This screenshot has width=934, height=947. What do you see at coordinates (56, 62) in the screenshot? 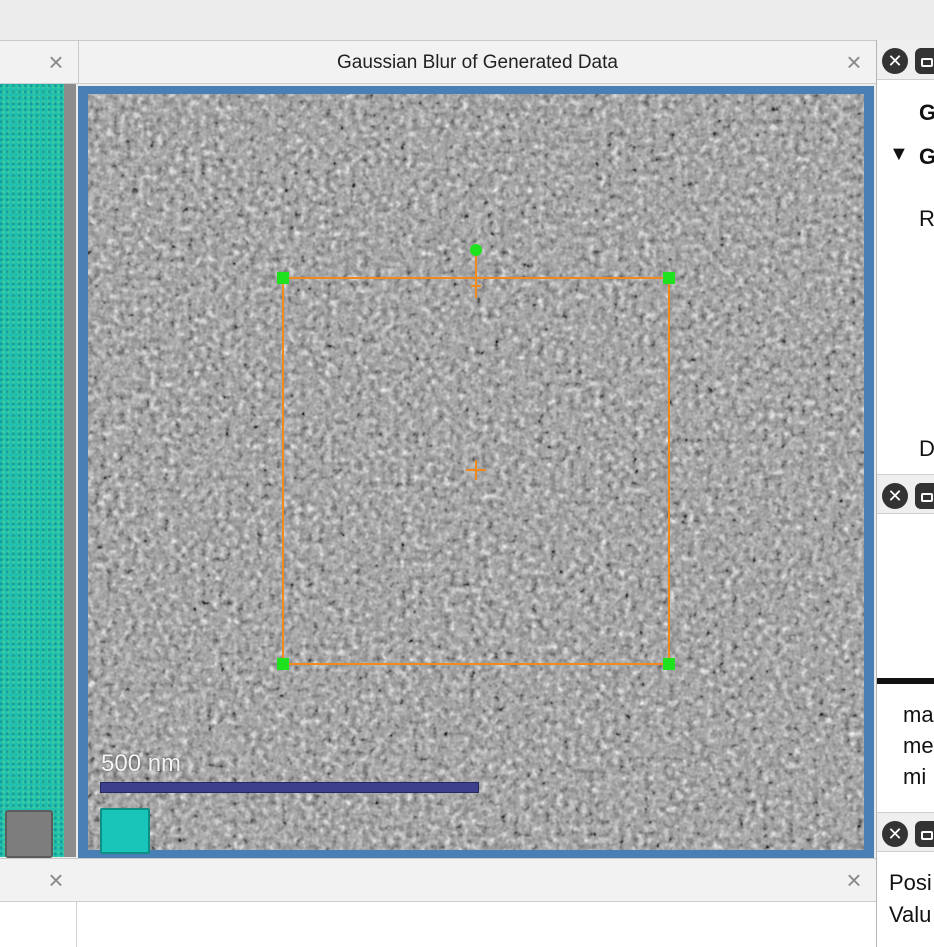
I see `left-panel-close-icon: ×` at bounding box center [56, 62].